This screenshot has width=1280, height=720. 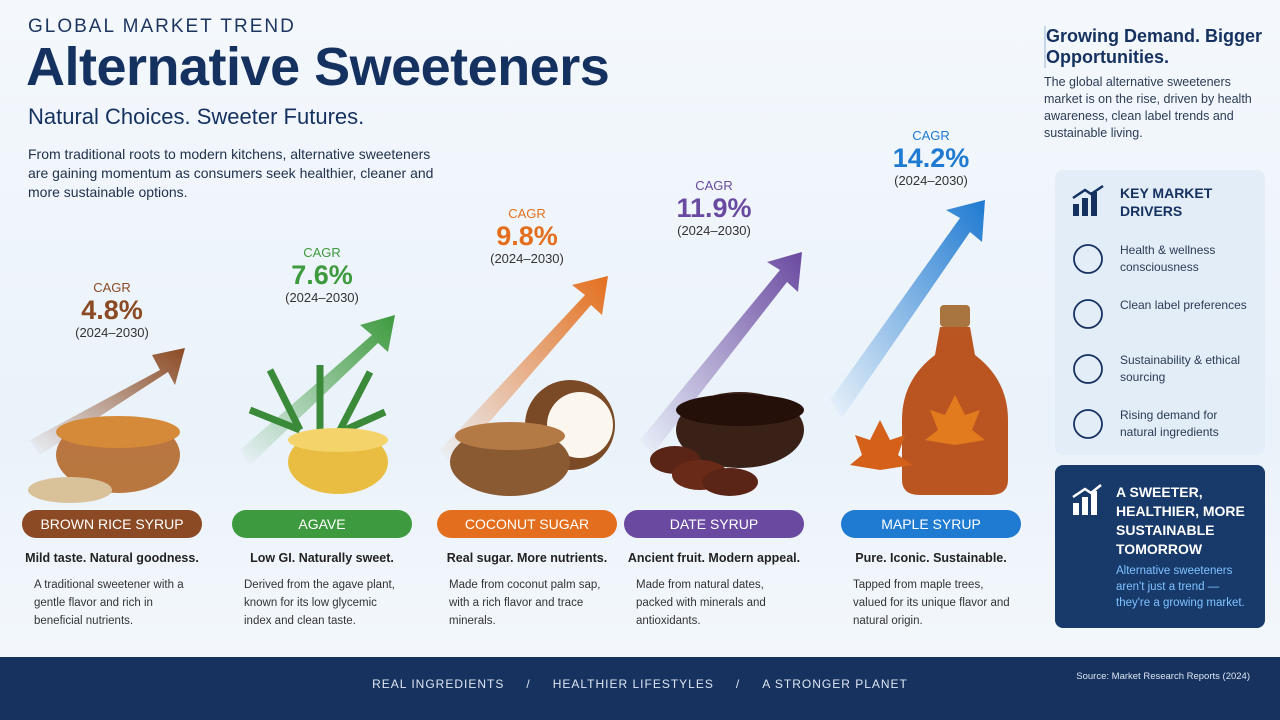 I want to click on cagr-block: CAGR 7.6% (2024–2030), so click(x=322, y=275).